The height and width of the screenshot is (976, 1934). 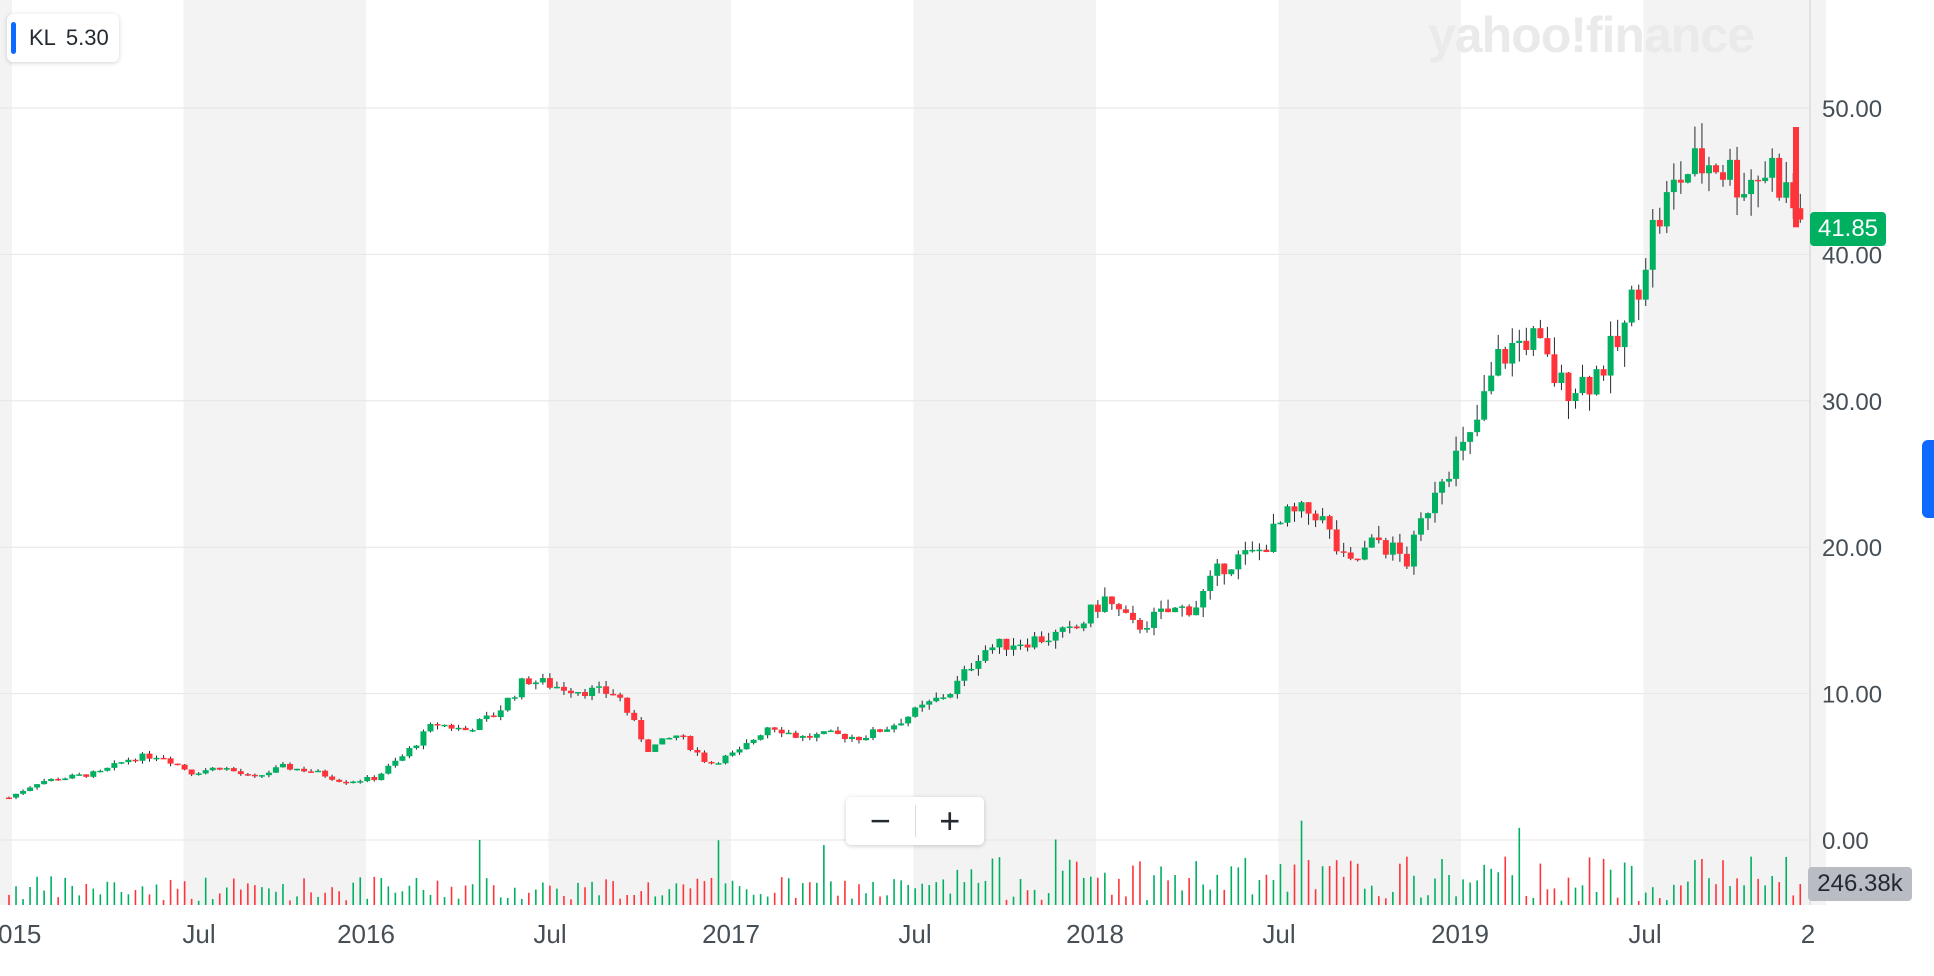 I want to click on y-tick-label: 50.00, so click(x=1852, y=109).